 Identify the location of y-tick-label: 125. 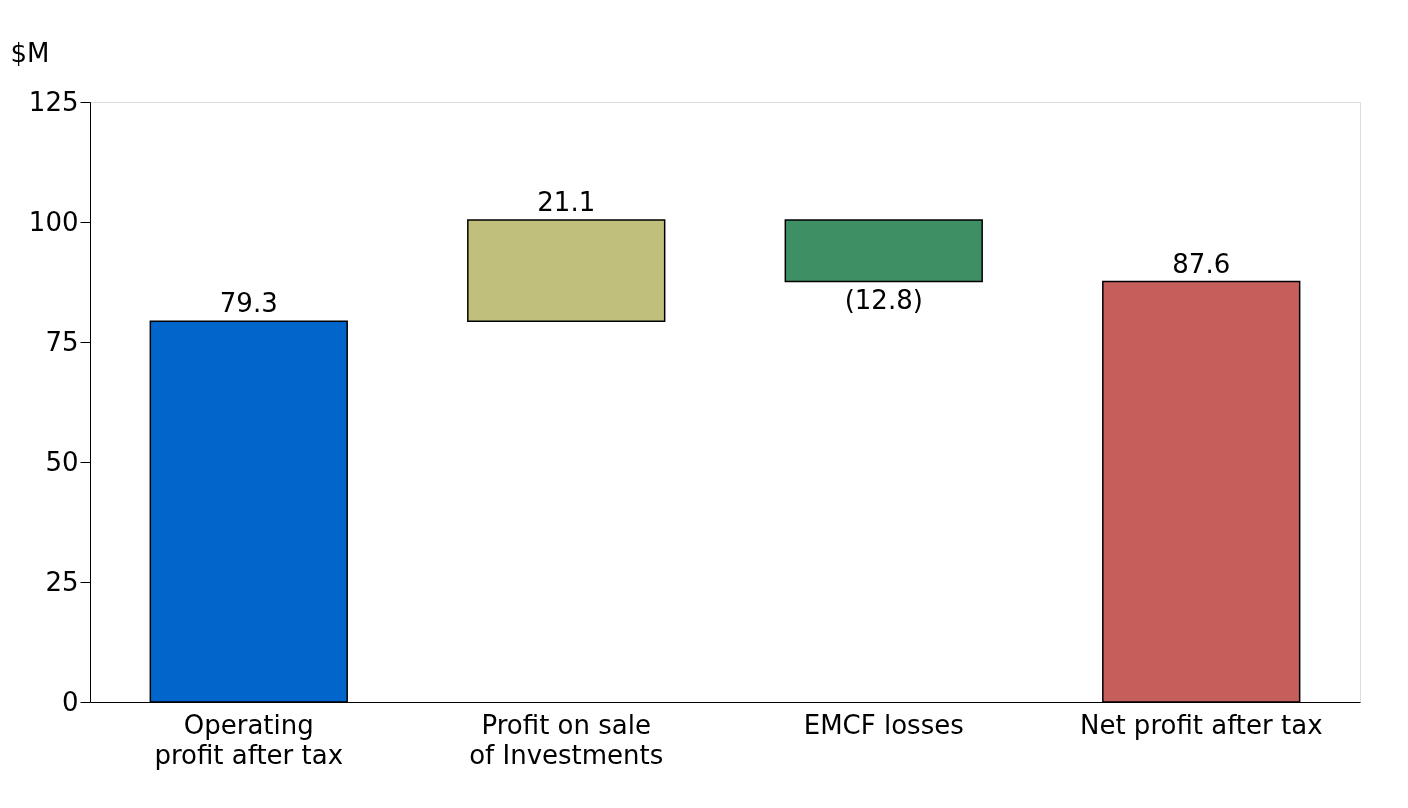
(53, 101).